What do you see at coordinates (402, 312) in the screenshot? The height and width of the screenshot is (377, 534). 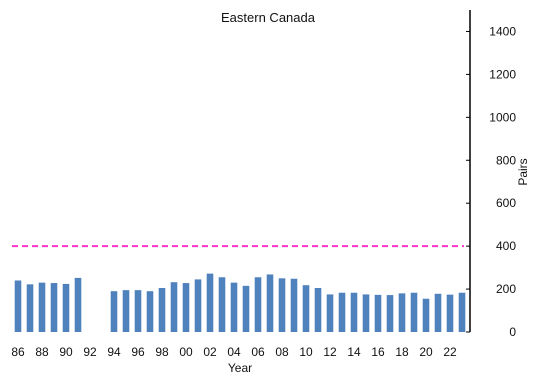 I see `bar-2018` at bounding box center [402, 312].